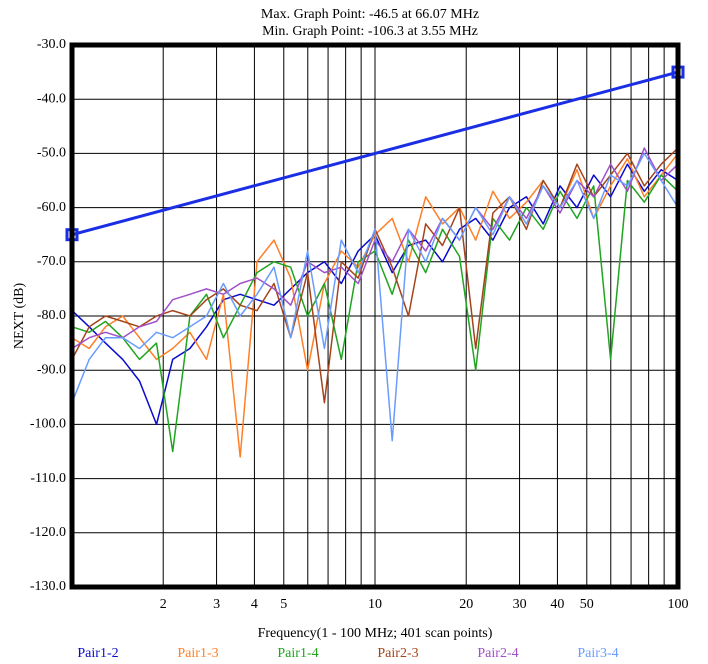 The width and height of the screenshot is (708, 664). Describe the element at coordinates (283, 604) in the screenshot. I see `x-tick-label: 5` at that location.